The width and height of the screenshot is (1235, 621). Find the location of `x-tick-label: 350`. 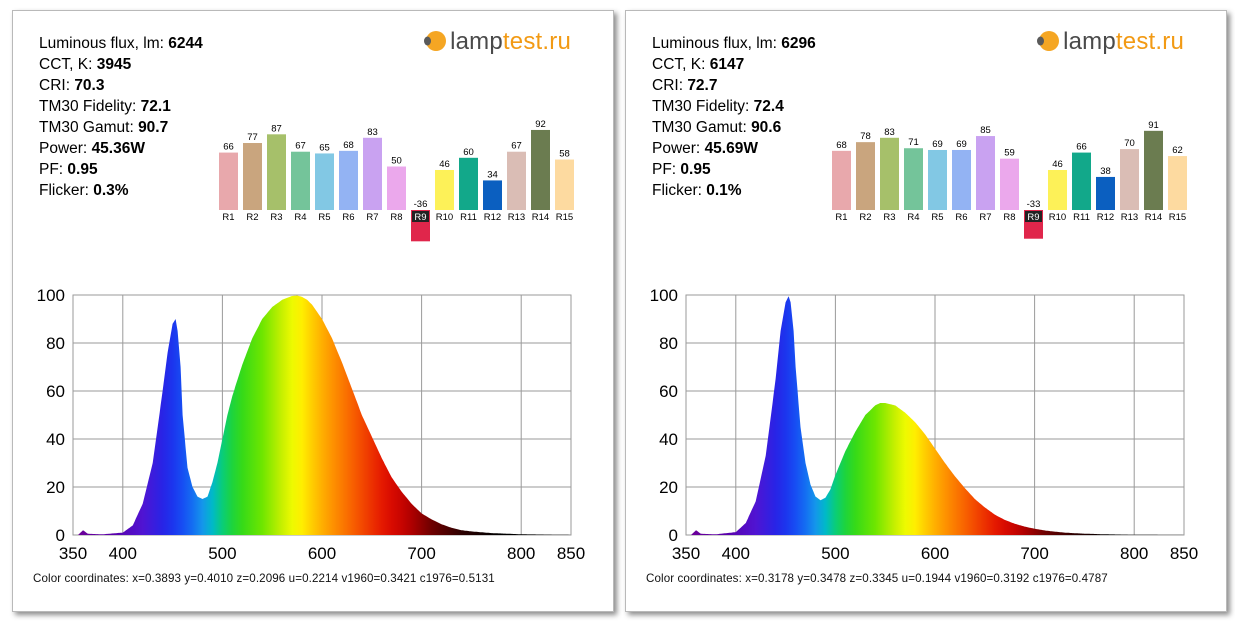

x-tick-label: 350 is located at coordinates (73, 553).